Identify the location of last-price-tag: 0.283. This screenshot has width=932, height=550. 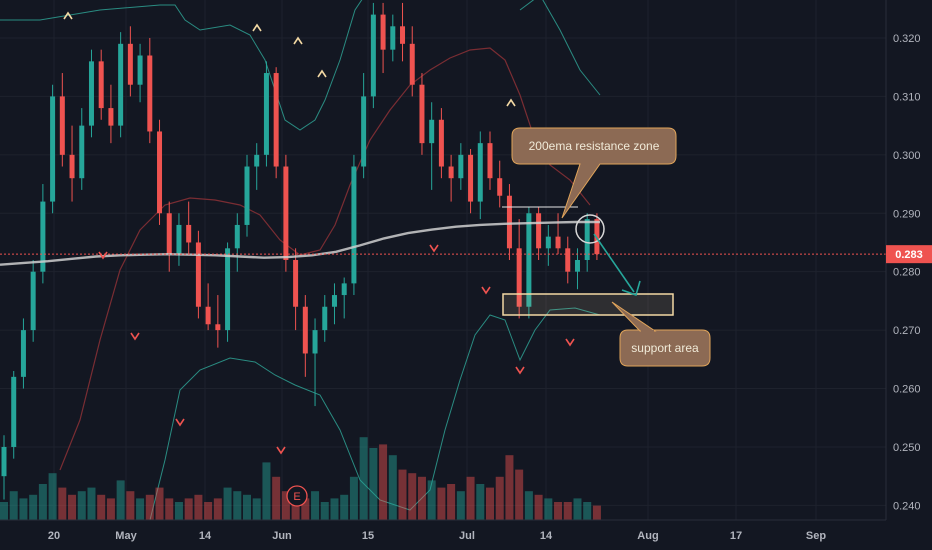
(909, 254).